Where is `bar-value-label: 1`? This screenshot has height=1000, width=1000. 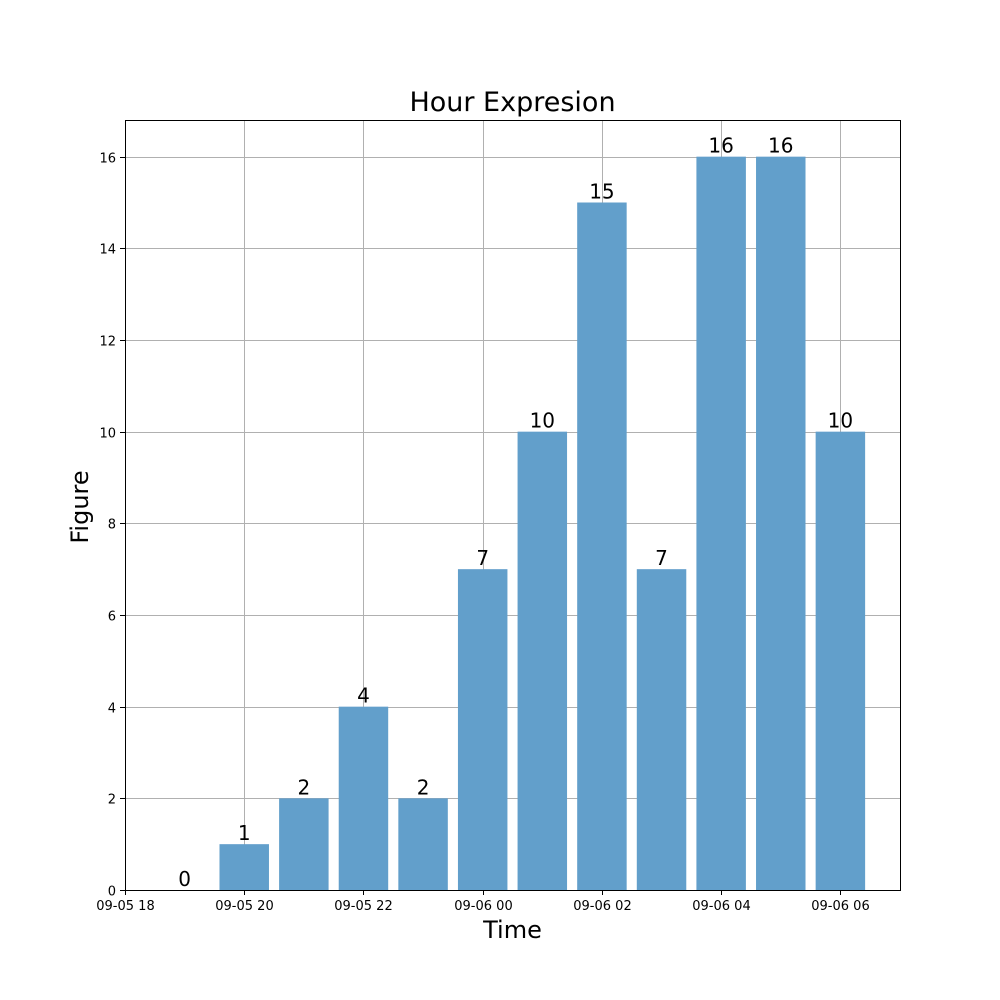 bar-value-label: 1 is located at coordinates (244, 833).